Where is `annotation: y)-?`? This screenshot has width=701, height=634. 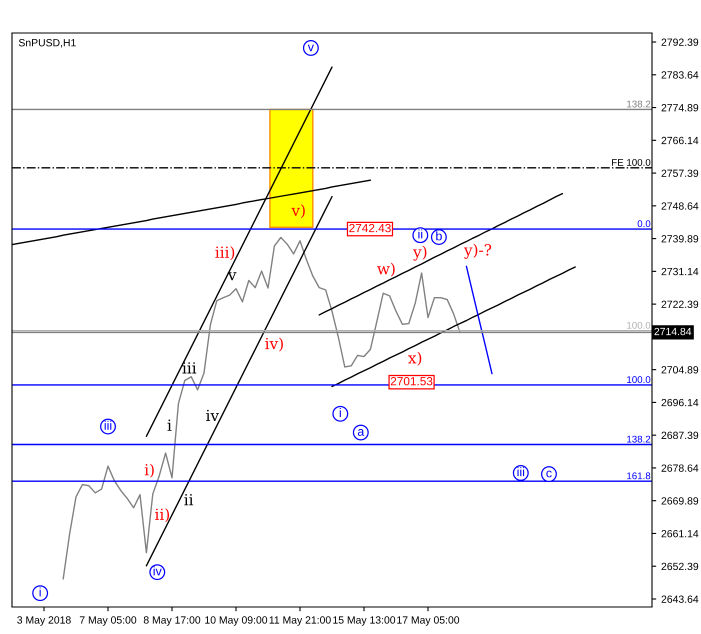
annotation: y)-? is located at coordinates (478, 251).